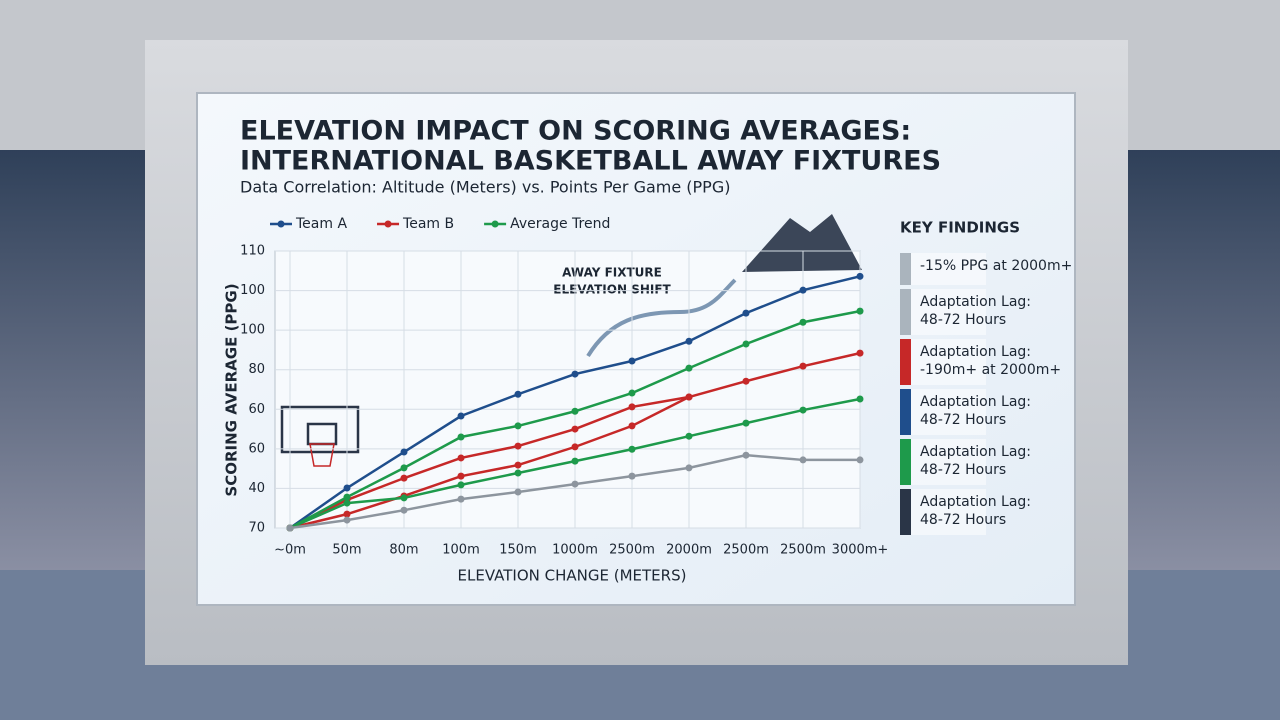 The image size is (1280, 720). What do you see at coordinates (256, 369) in the screenshot?
I see `y-tick-label: 80` at bounding box center [256, 369].